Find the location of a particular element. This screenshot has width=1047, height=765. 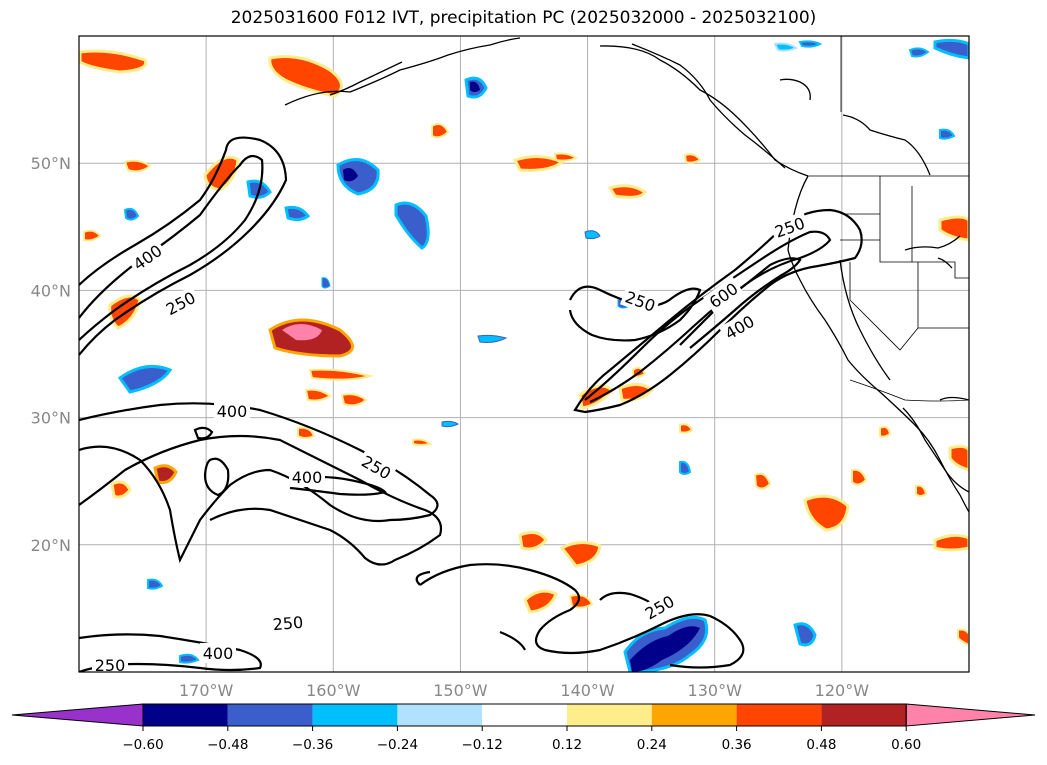

political-borders is located at coordinates (888, 219).